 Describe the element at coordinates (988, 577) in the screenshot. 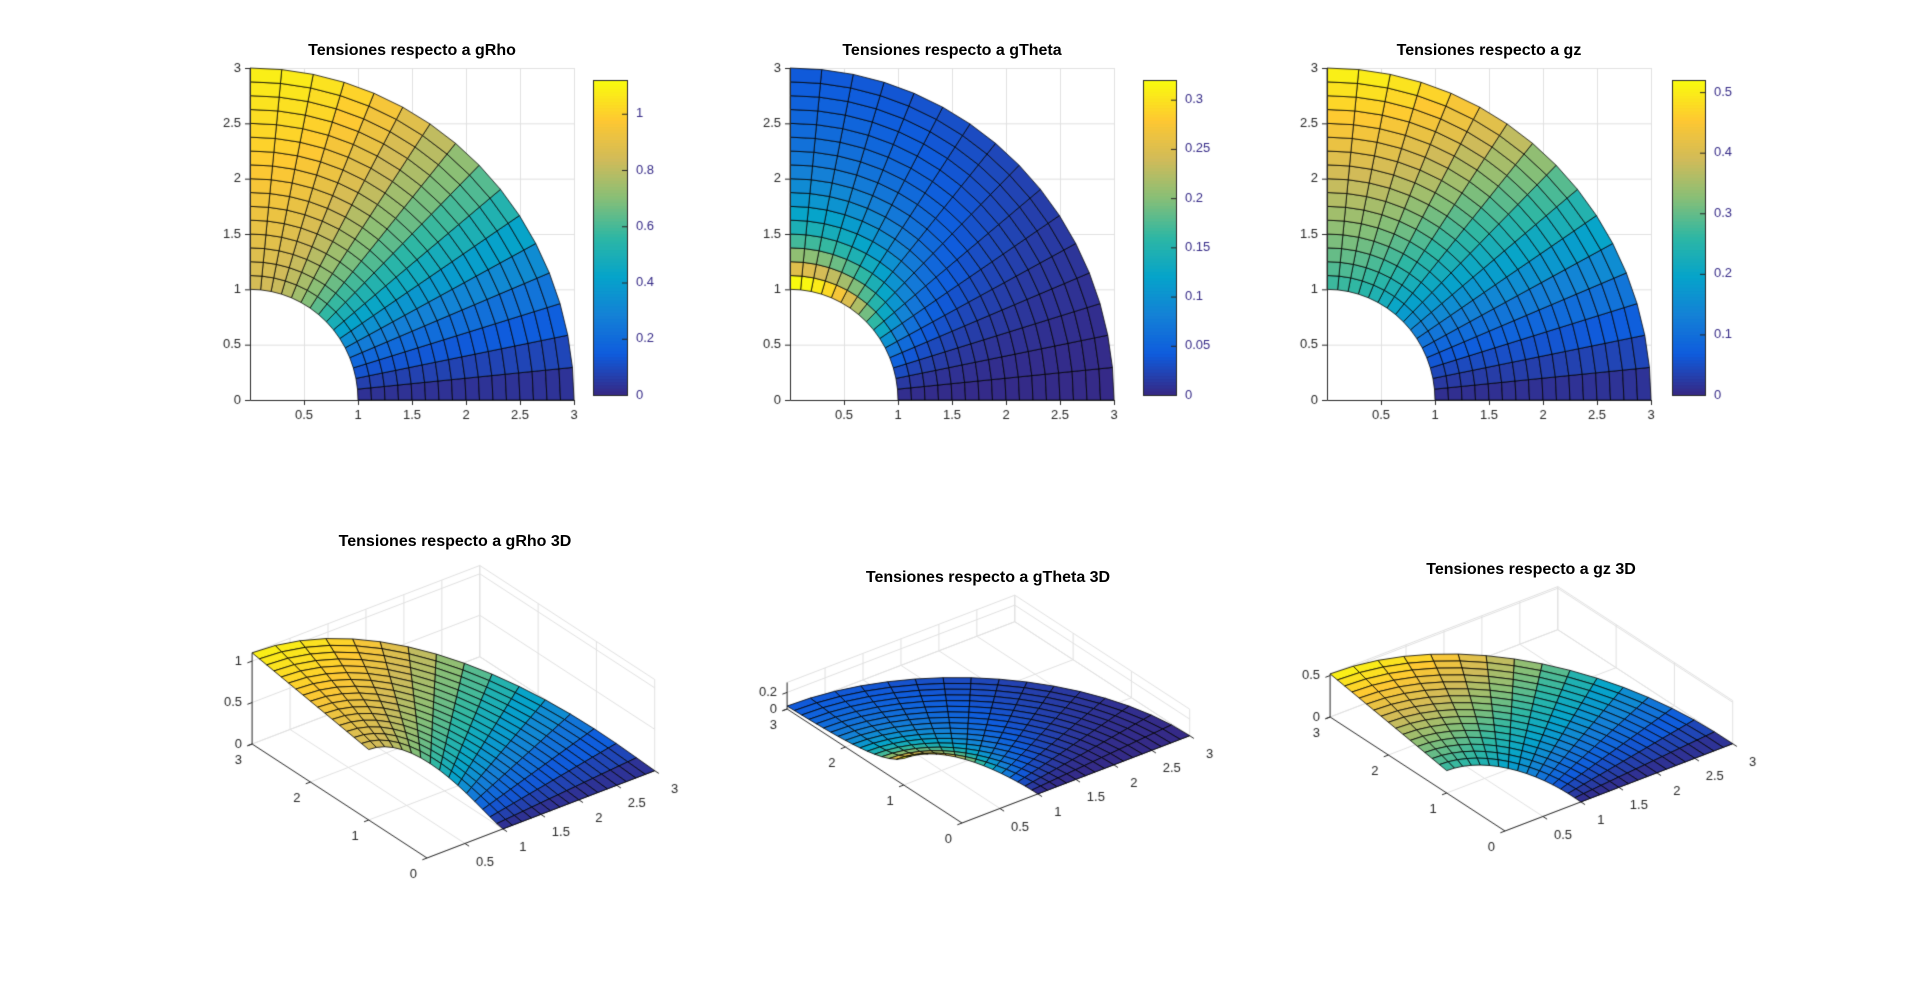

I see `gtheta-3d-title: Tensiones respecto a gTheta 3D` at that location.